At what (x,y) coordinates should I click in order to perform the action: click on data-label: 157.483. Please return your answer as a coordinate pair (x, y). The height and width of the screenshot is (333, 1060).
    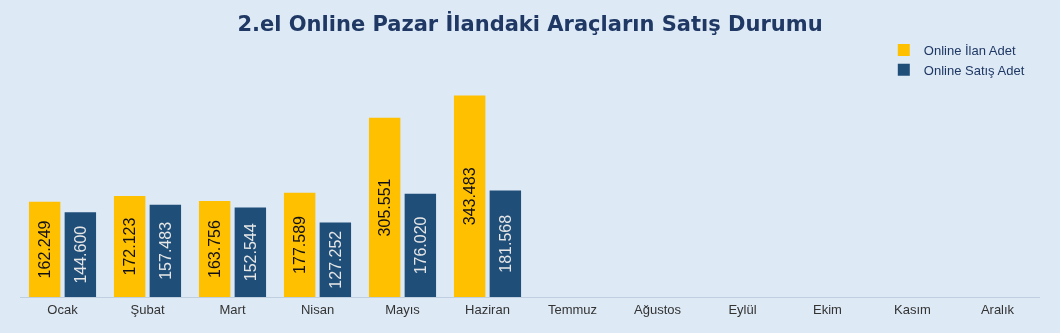
    Looking at the image, I should click on (165, 250).